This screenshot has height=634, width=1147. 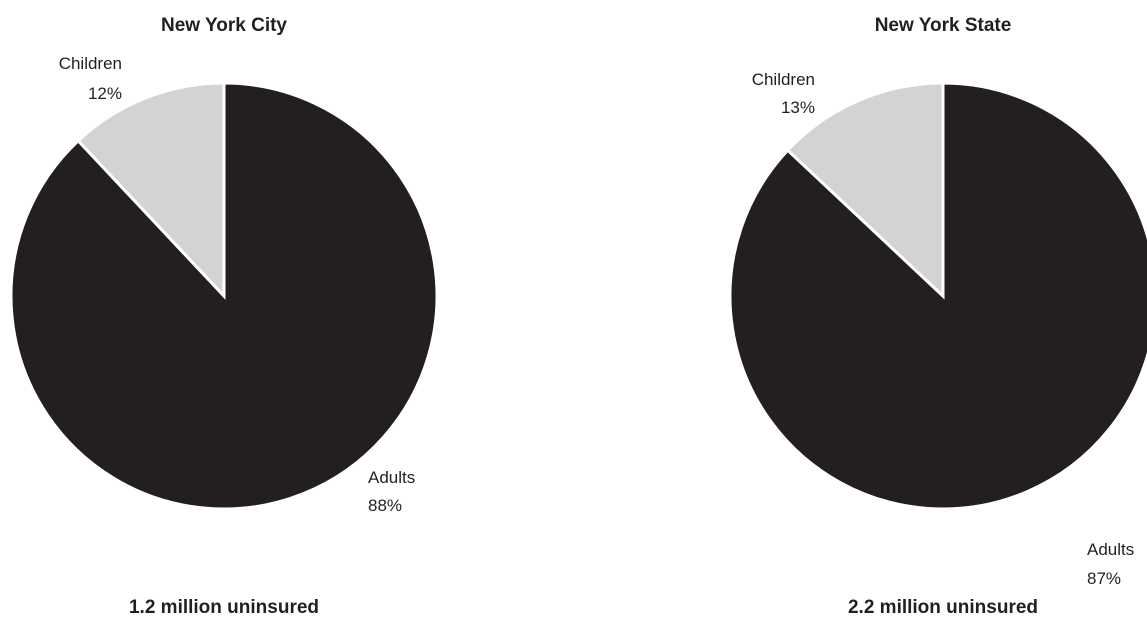 I want to click on chart-nyc-footer: 1.2 million uninsured, so click(x=224, y=607).